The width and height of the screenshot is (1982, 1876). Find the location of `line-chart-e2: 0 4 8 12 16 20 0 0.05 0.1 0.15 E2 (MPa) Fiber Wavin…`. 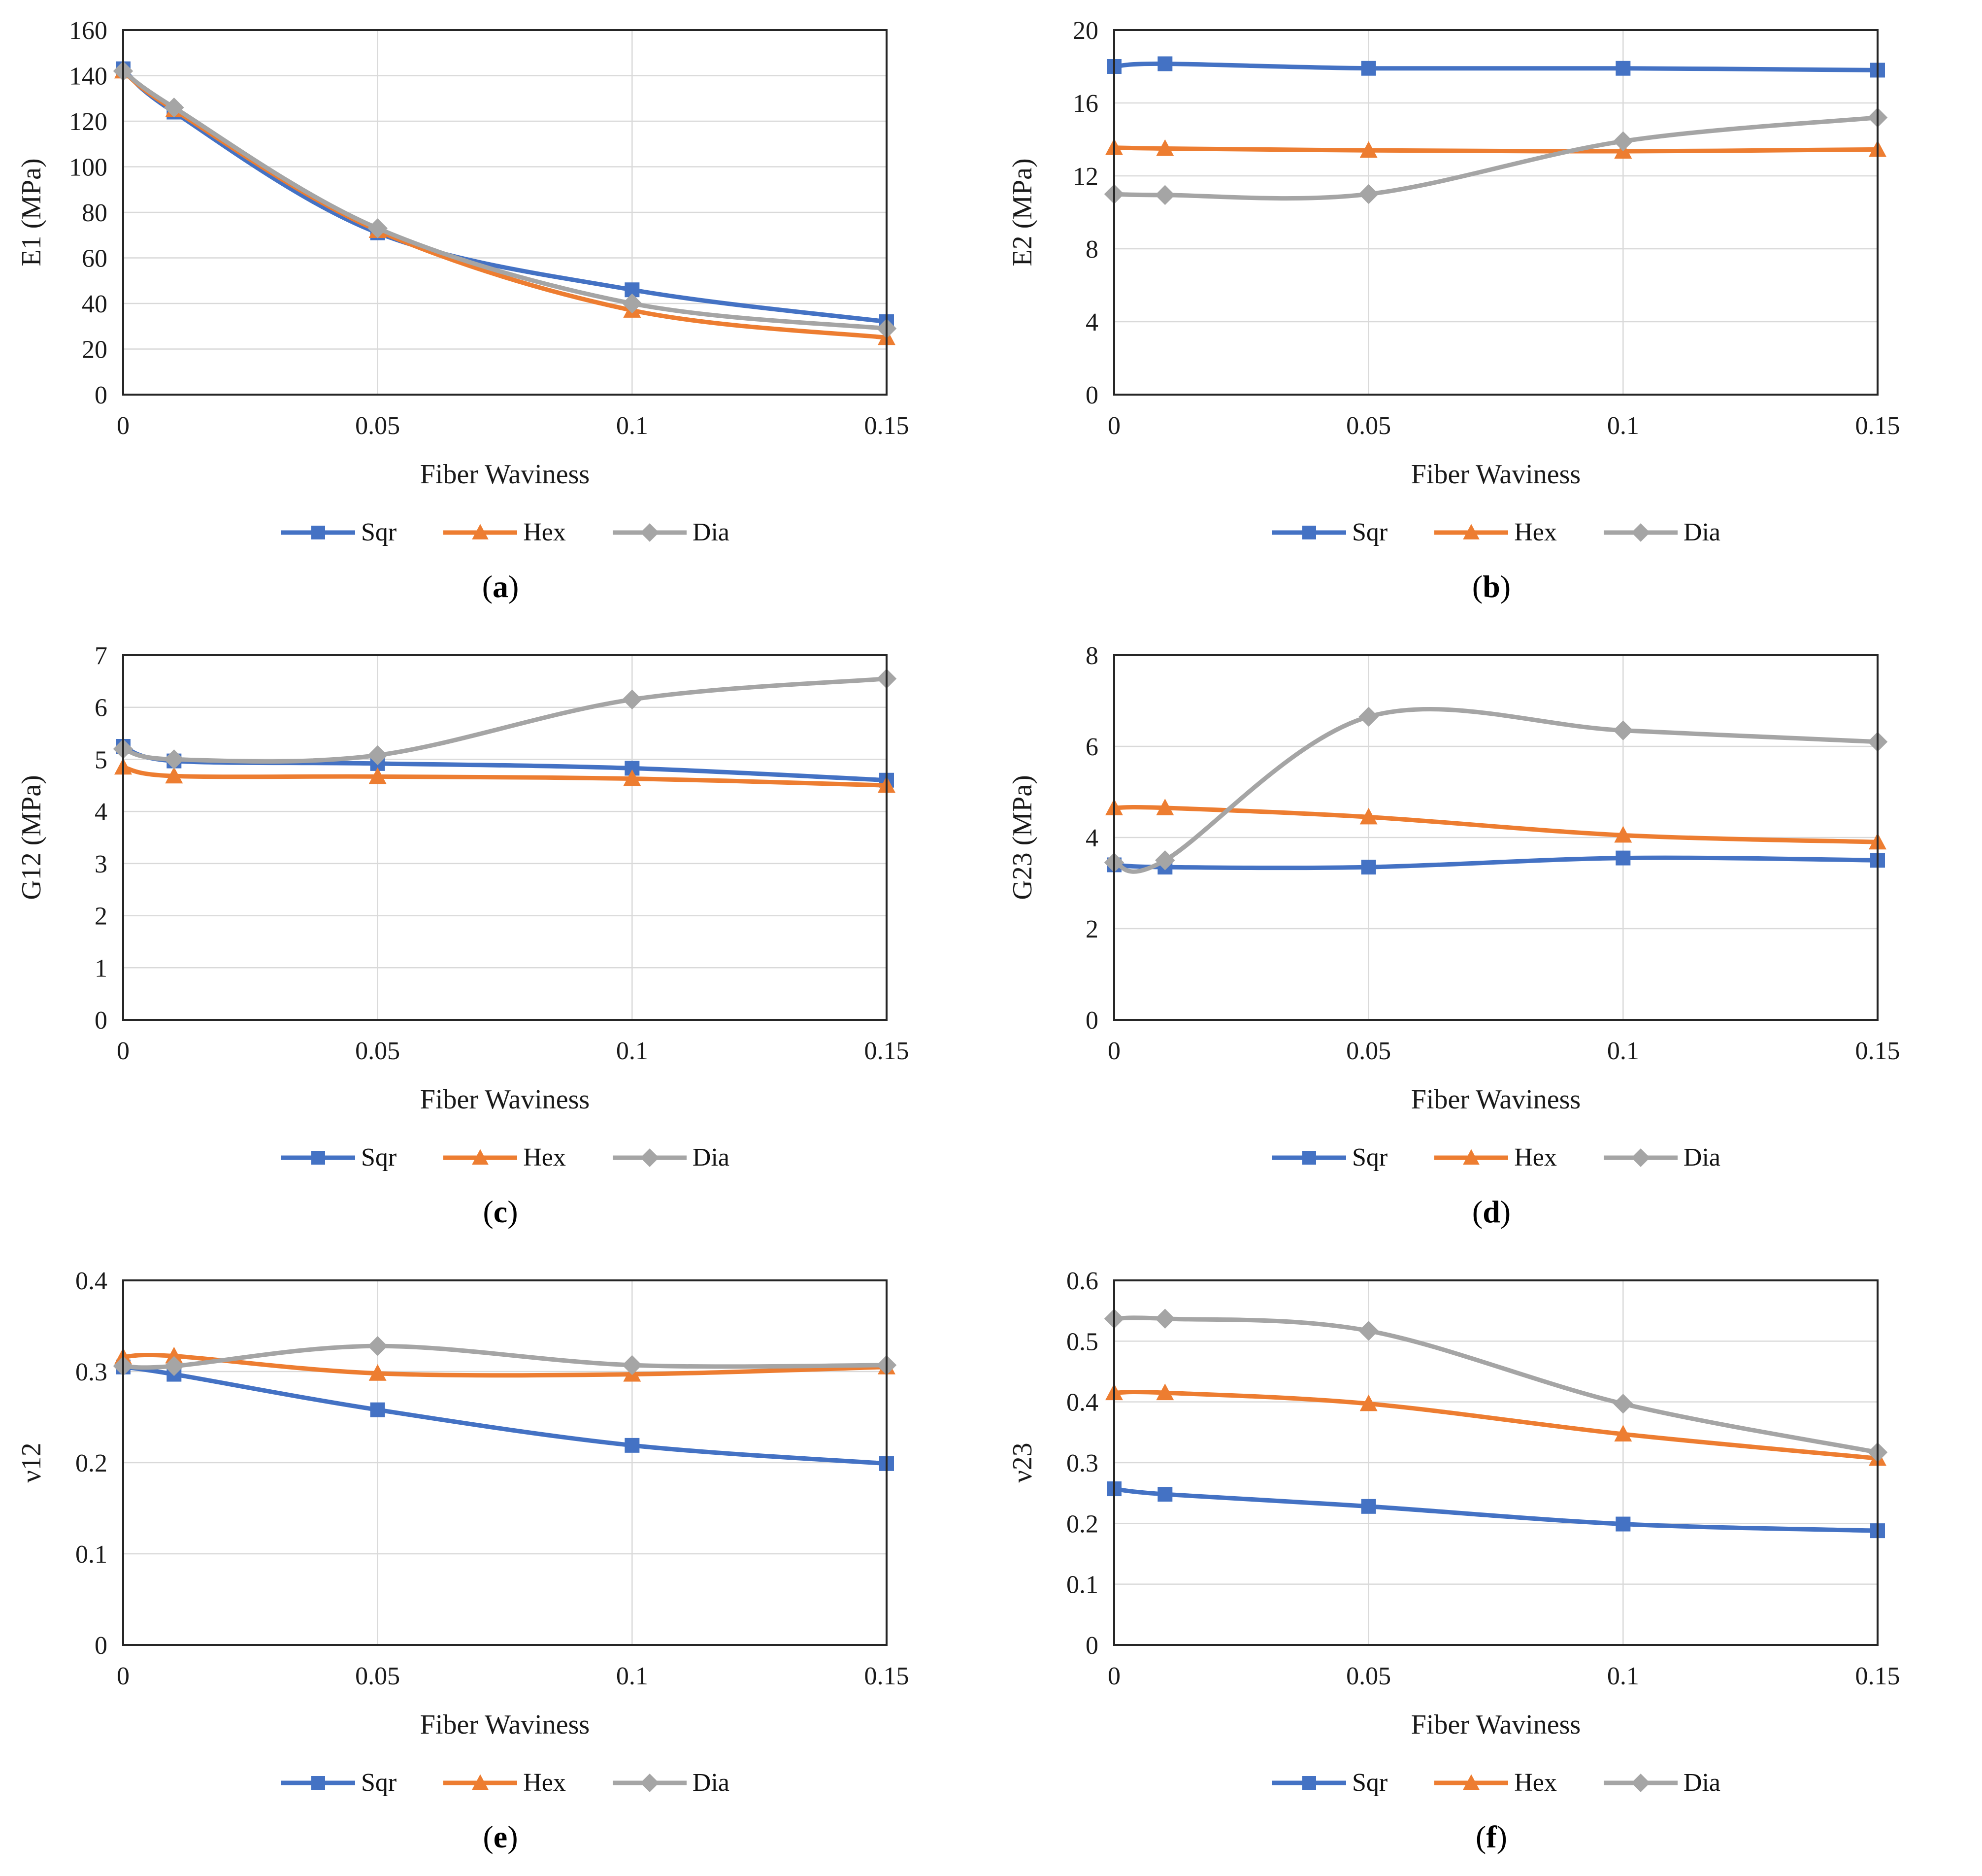

line-chart-e2: 0 4 8 12 16 20 0 0.05 0.1 0.15 E2 (MPa) Fiber Wavin… is located at coordinates (1453, 253).